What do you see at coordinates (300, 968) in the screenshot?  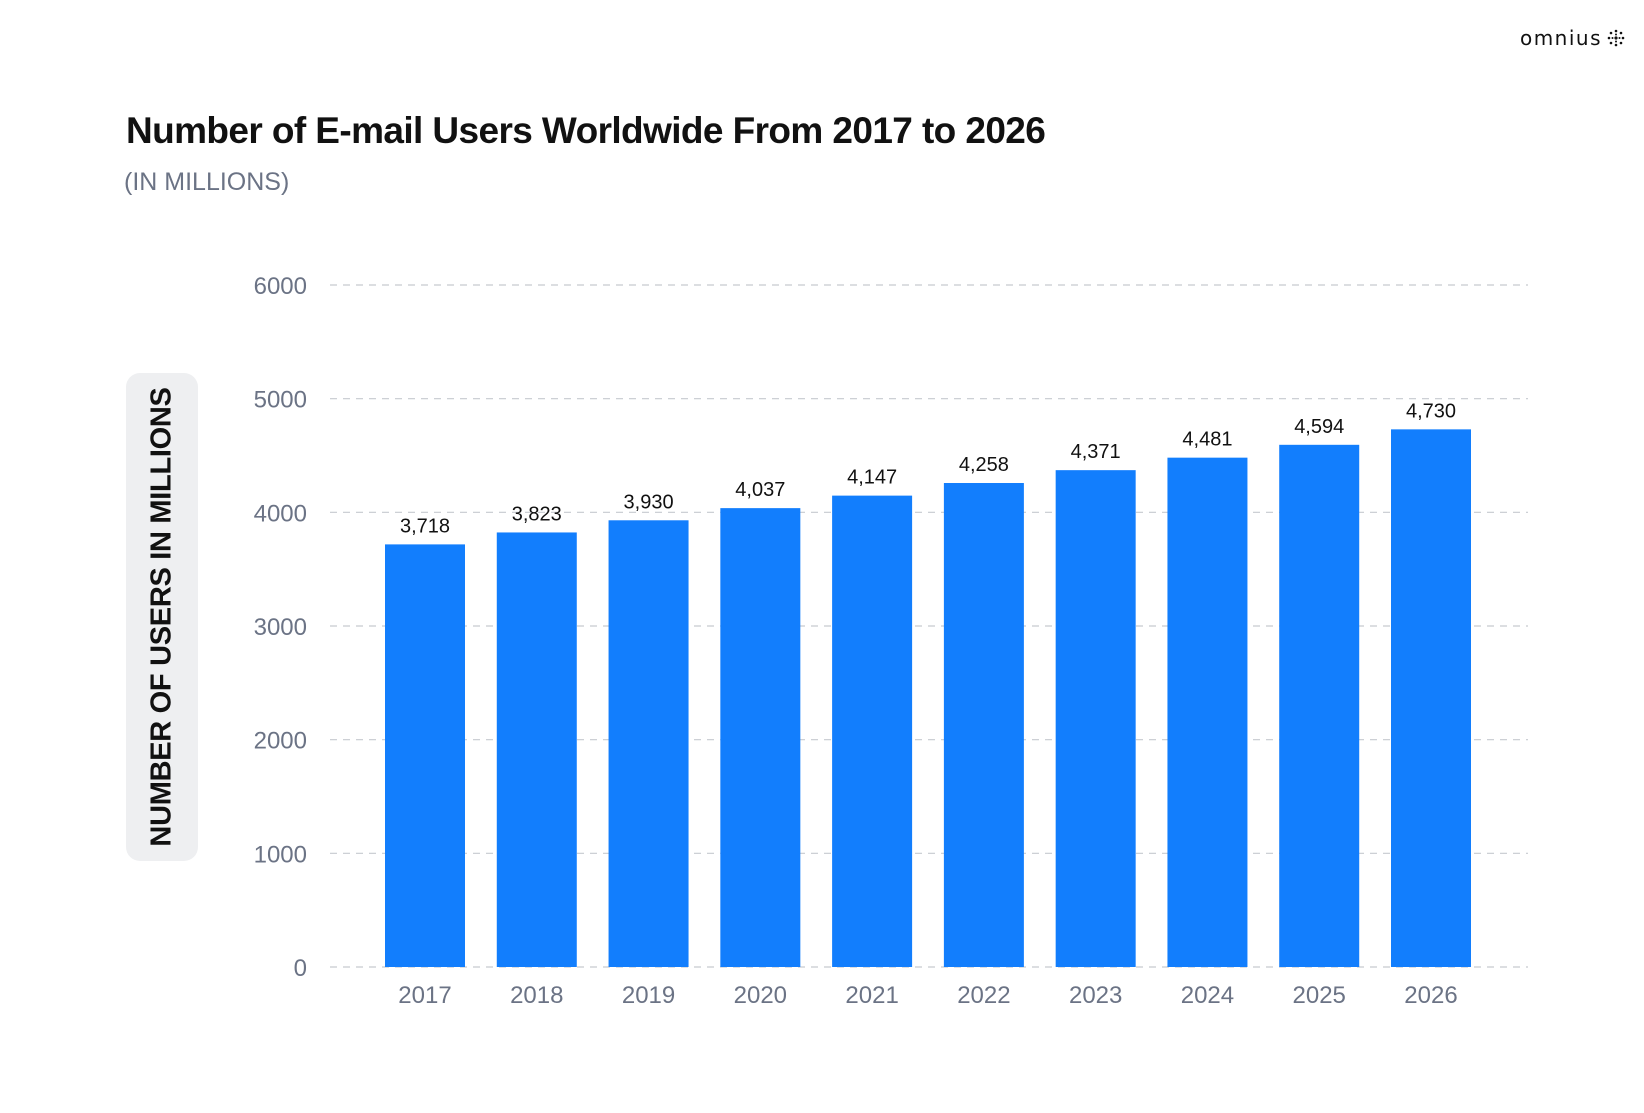 I see `y-tick-label: 0` at bounding box center [300, 968].